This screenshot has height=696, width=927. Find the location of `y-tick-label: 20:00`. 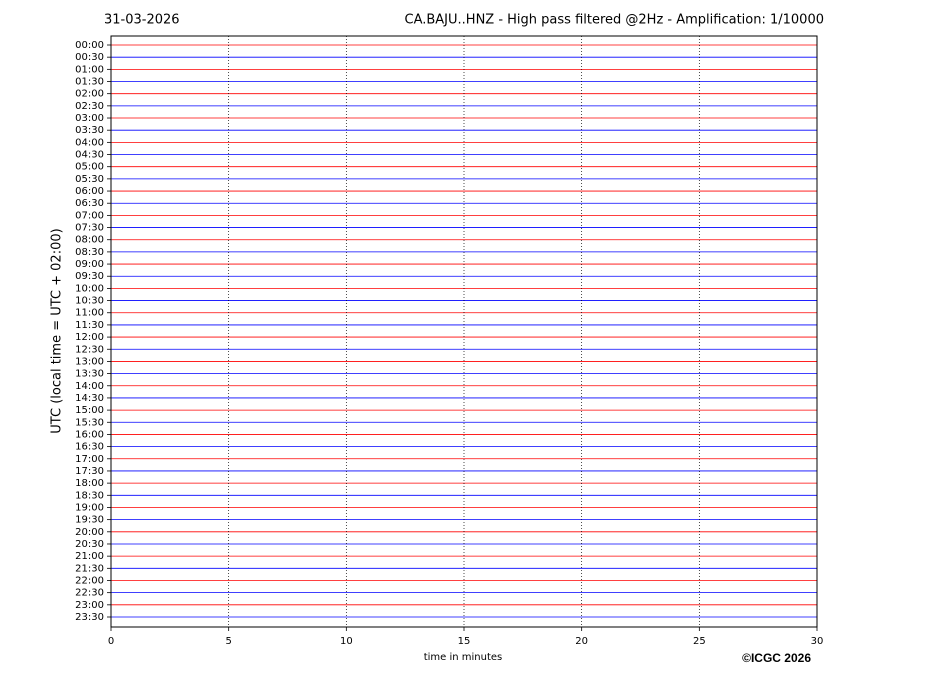

y-tick-label: 20:00 is located at coordinates (89, 532).